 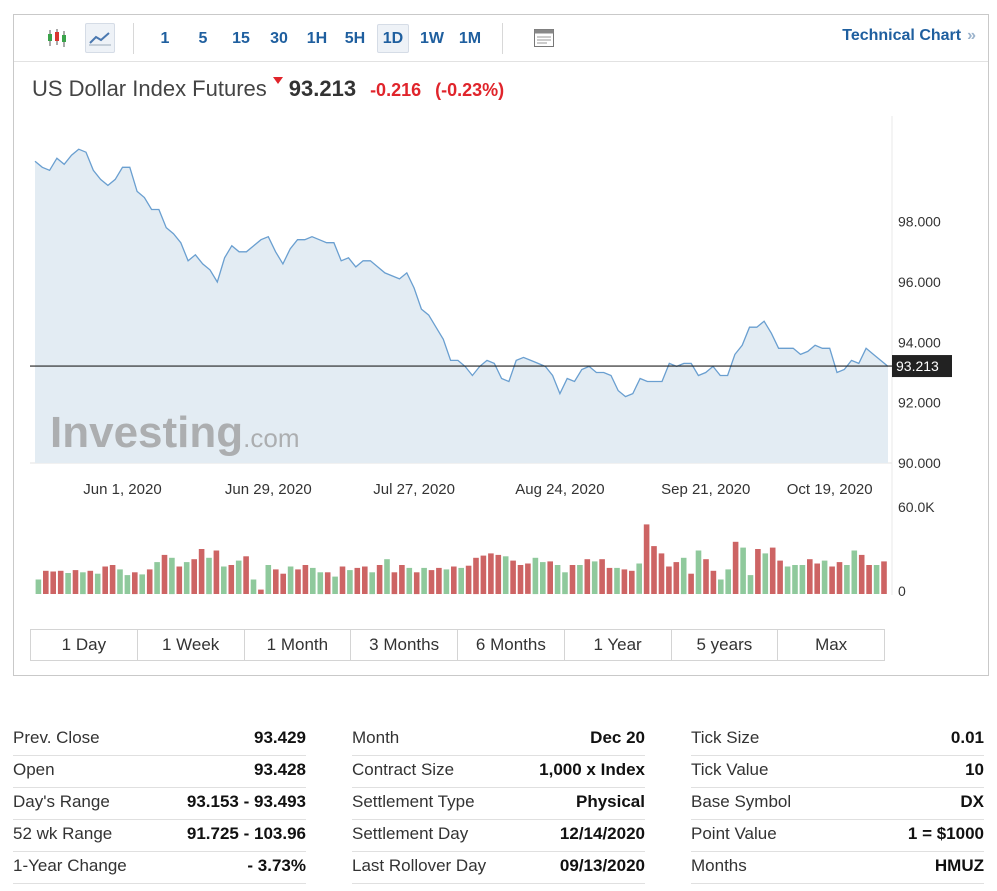 What do you see at coordinates (831, 645) in the screenshot?
I see `range-button-max: Max` at bounding box center [831, 645].